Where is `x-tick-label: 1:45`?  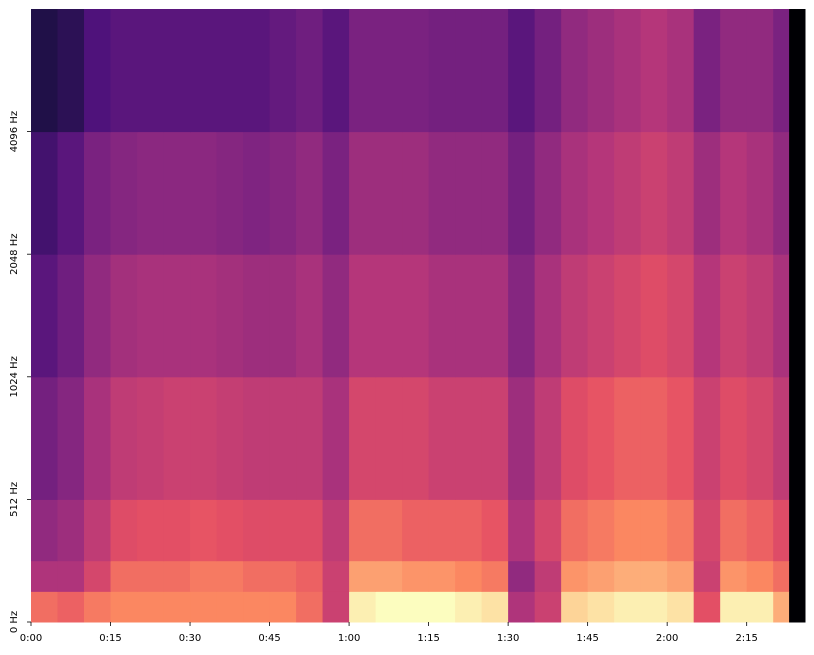
x-tick-label: 1:45 is located at coordinates (587, 638).